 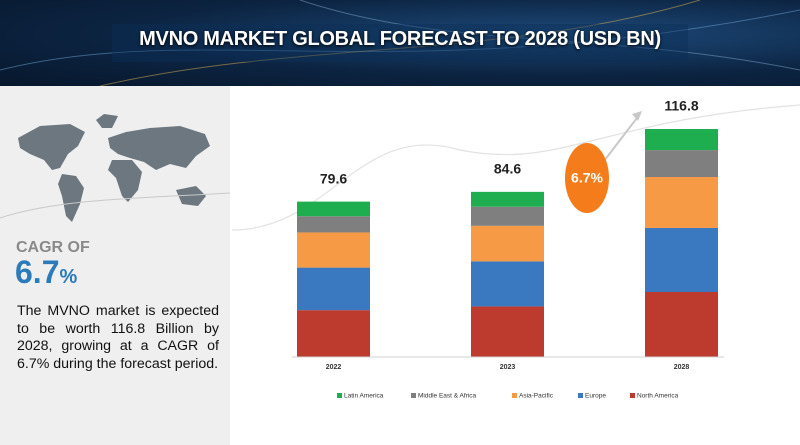 What do you see at coordinates (115, 168) in the screenshot?
I see `world-map` at bounding box center [115, 168].